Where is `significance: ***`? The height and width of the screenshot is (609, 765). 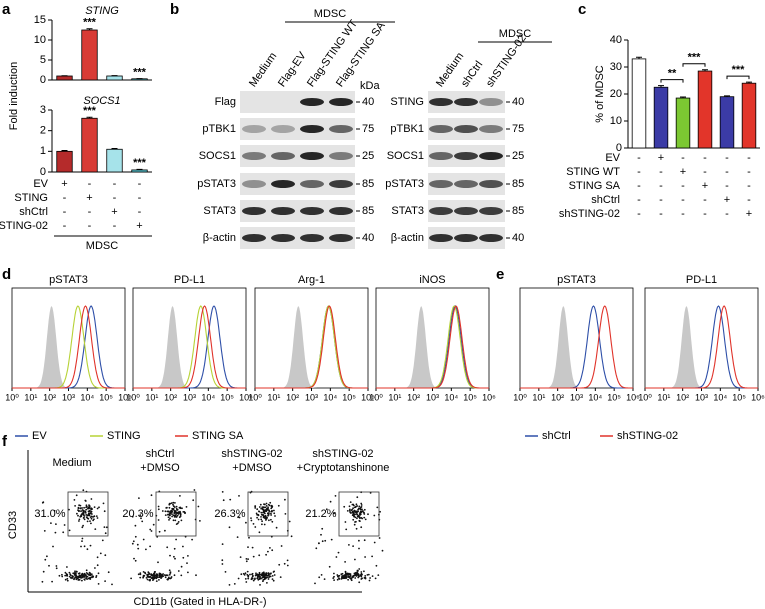 significance: *** is located at coordinates (90, 111).